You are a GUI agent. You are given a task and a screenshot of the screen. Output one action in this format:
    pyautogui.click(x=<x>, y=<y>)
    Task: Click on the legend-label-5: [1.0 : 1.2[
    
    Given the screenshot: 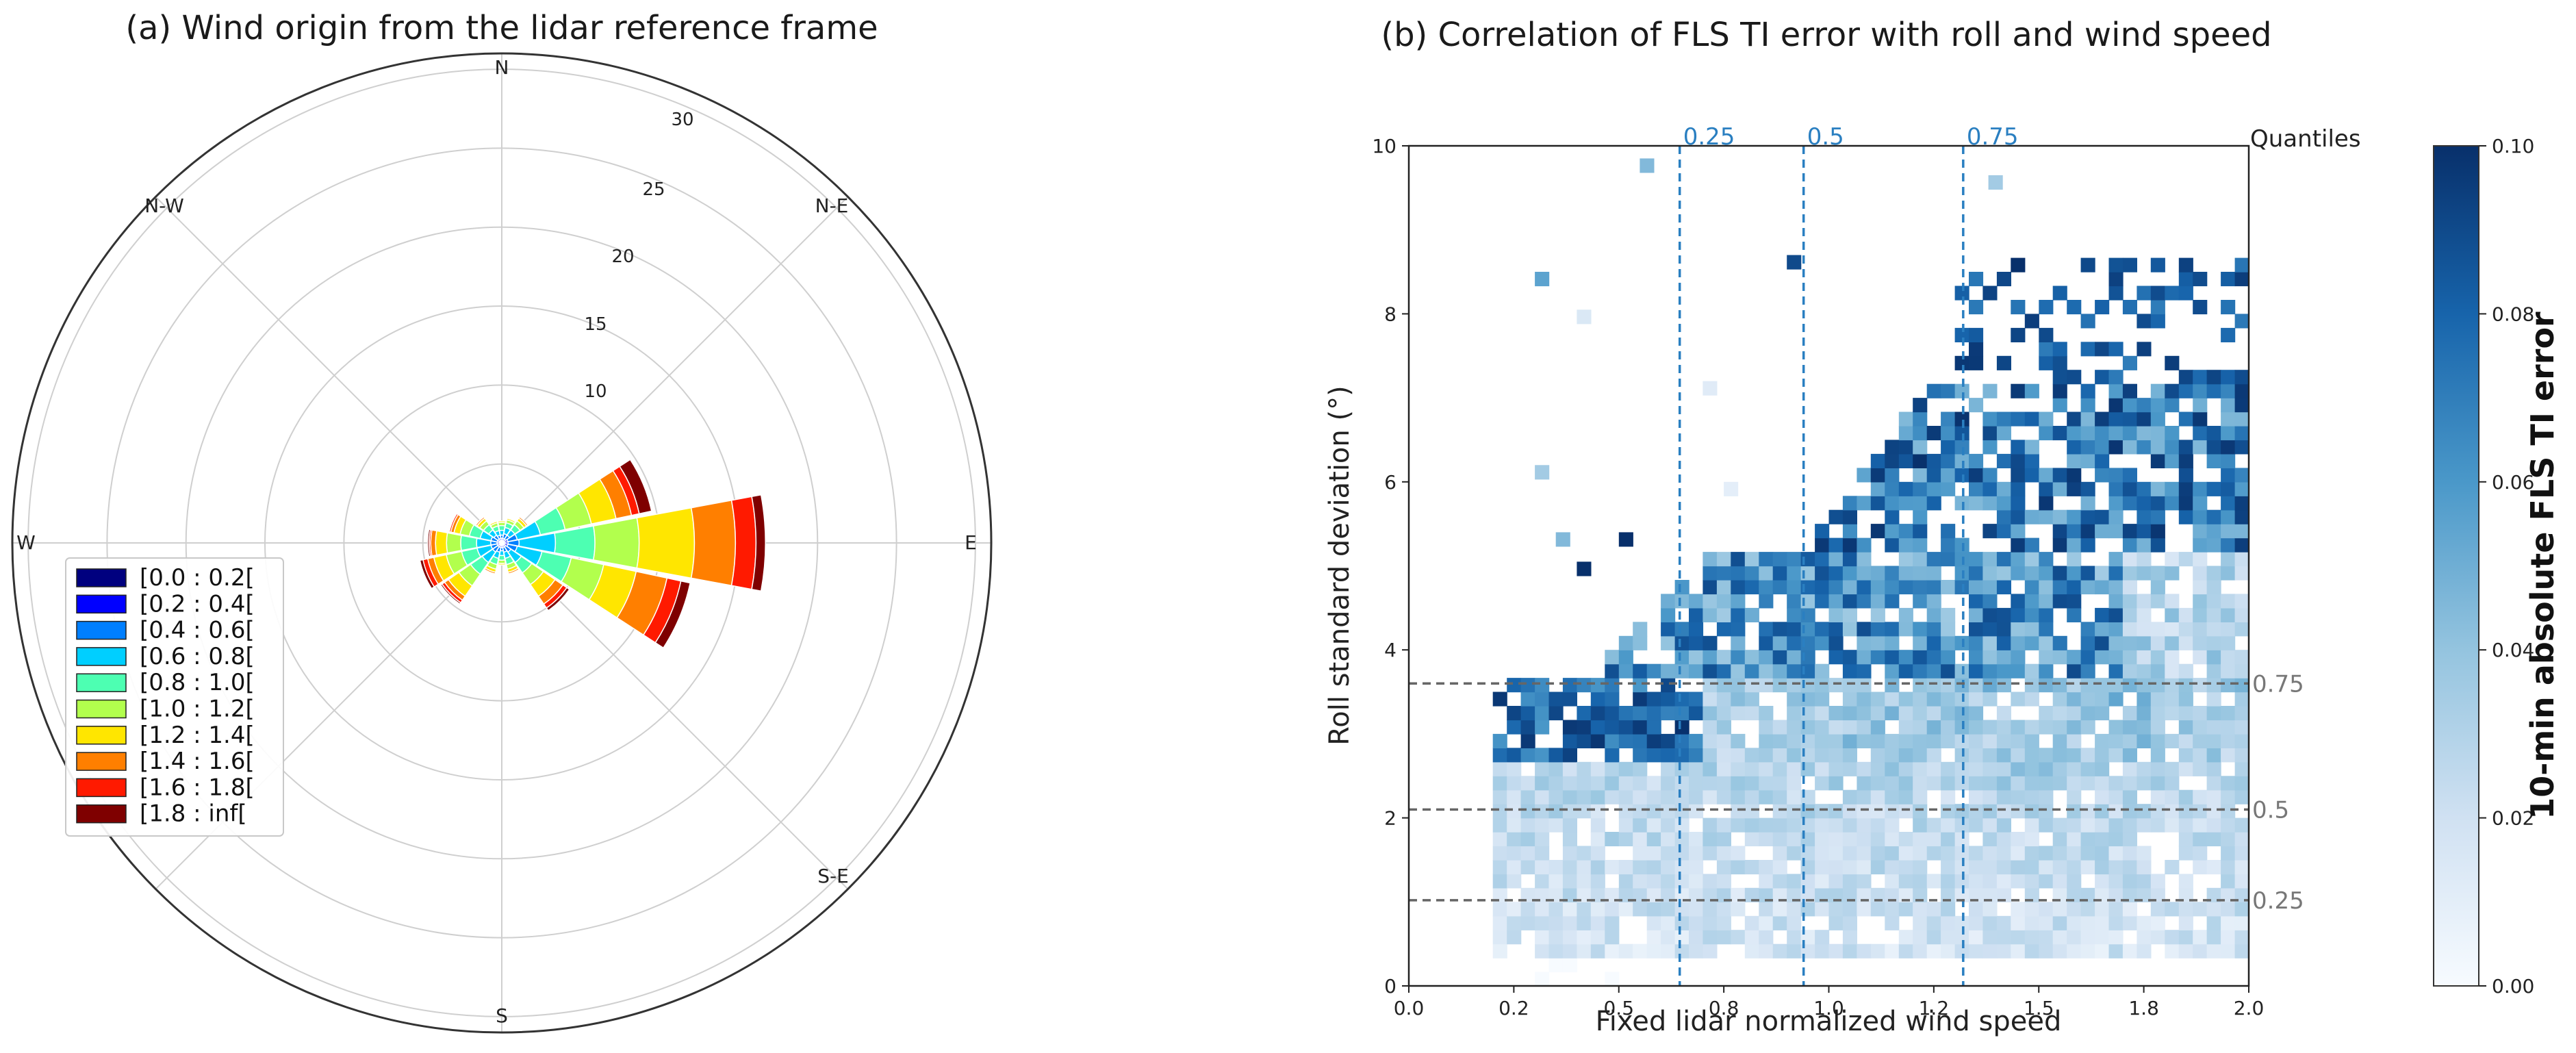 What is the action you would take?
    pyautogui.click(x=197, y=709)
    